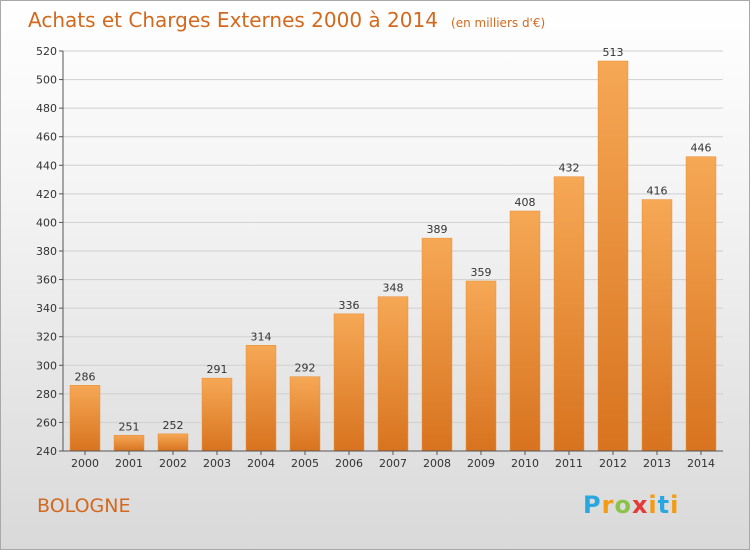  I want to click on logo-letter: t, so click(664, 505).